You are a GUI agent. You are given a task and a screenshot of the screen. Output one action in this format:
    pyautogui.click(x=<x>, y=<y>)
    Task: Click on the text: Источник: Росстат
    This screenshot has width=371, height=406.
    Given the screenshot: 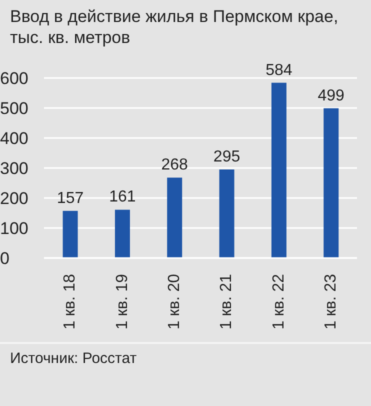 What is the action you would take?
    pyautogui.click(x=74, y=358)
    